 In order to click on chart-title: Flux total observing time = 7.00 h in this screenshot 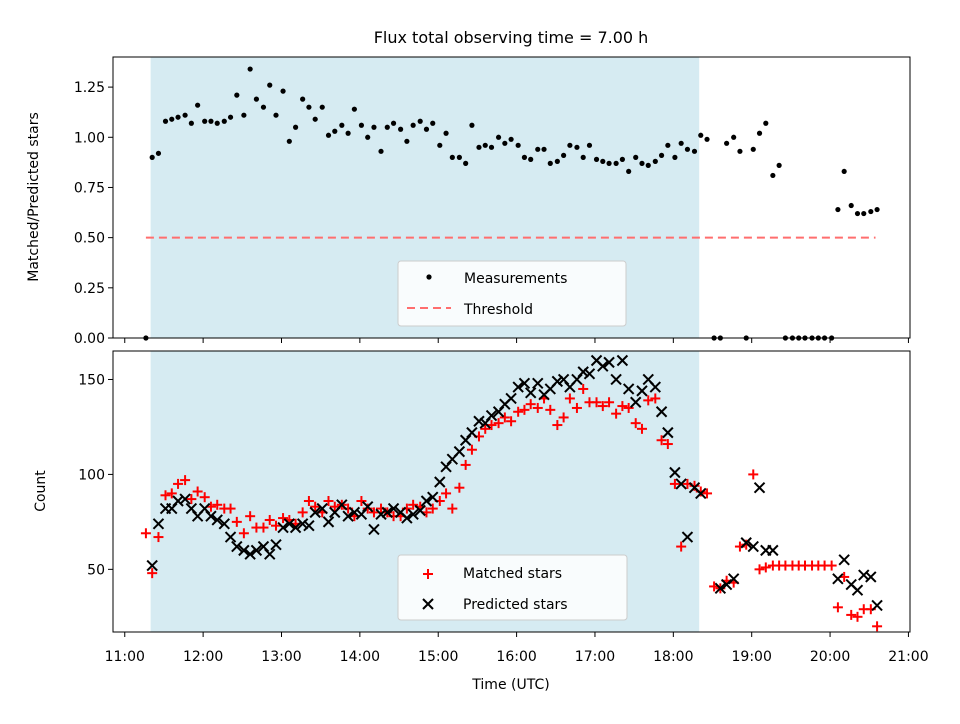, I will do `click(511, 37)`.